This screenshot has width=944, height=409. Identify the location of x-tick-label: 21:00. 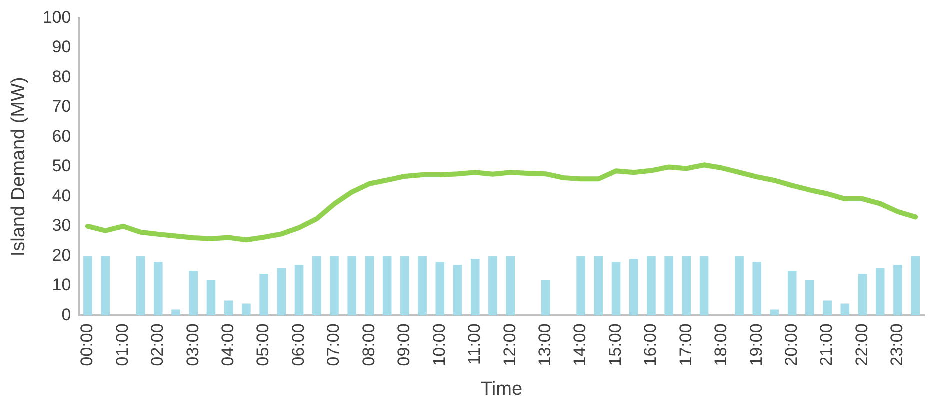
(826, 345).